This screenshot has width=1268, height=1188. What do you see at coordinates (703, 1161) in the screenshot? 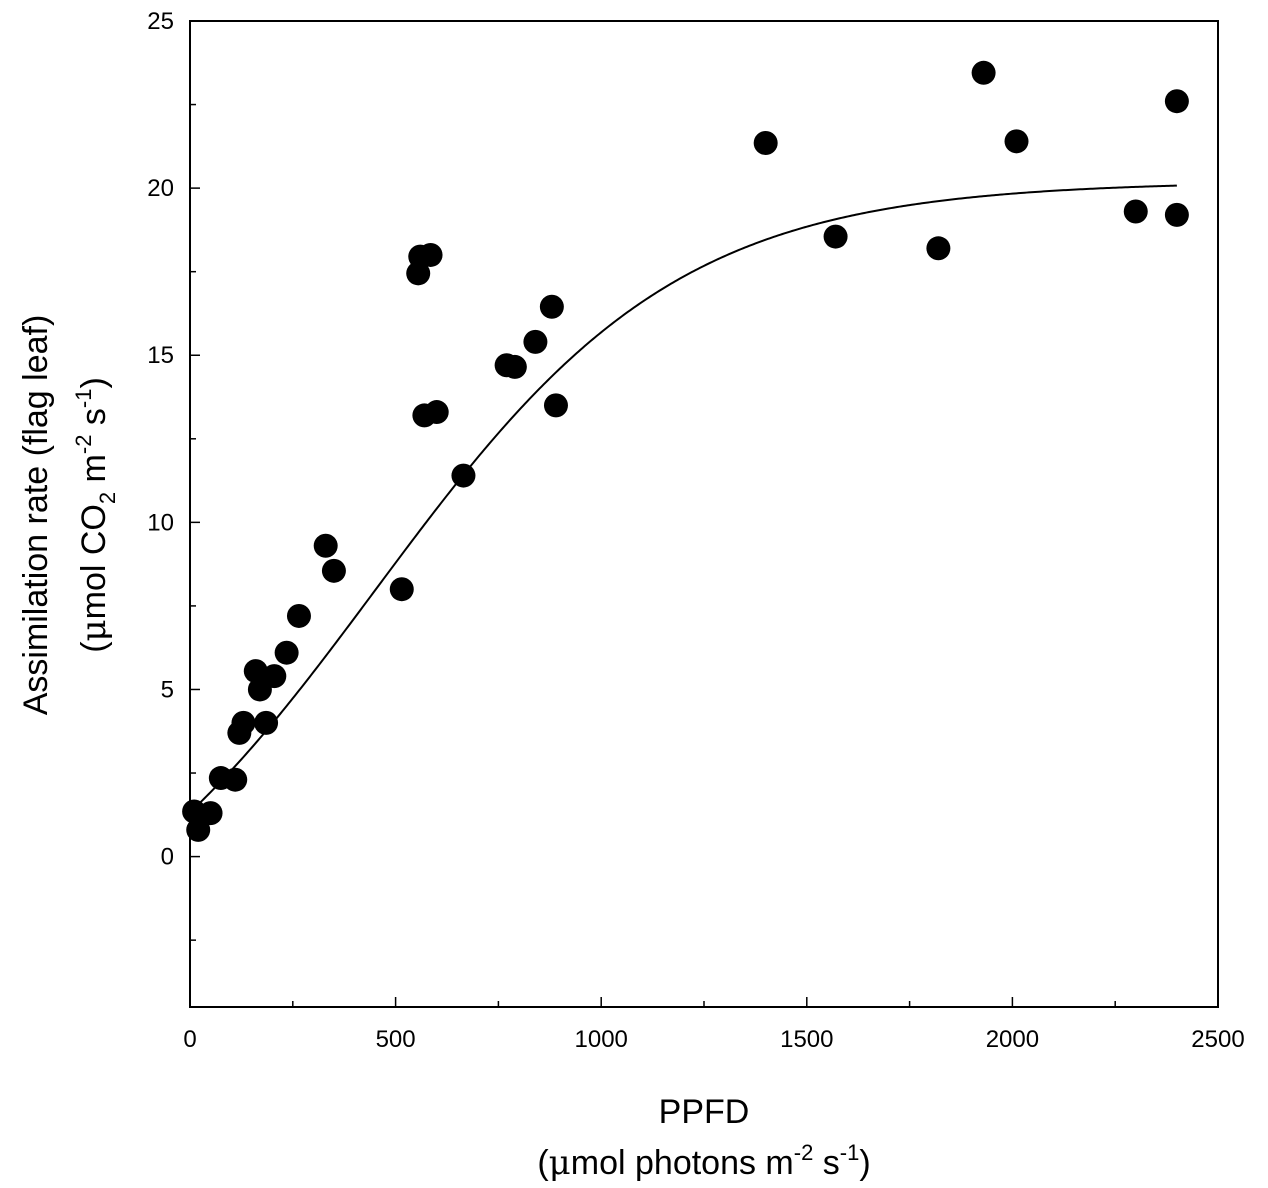
I see `x-axis-units: (μmol photons m-2 s-1)` at bounding box center [703, 1161].